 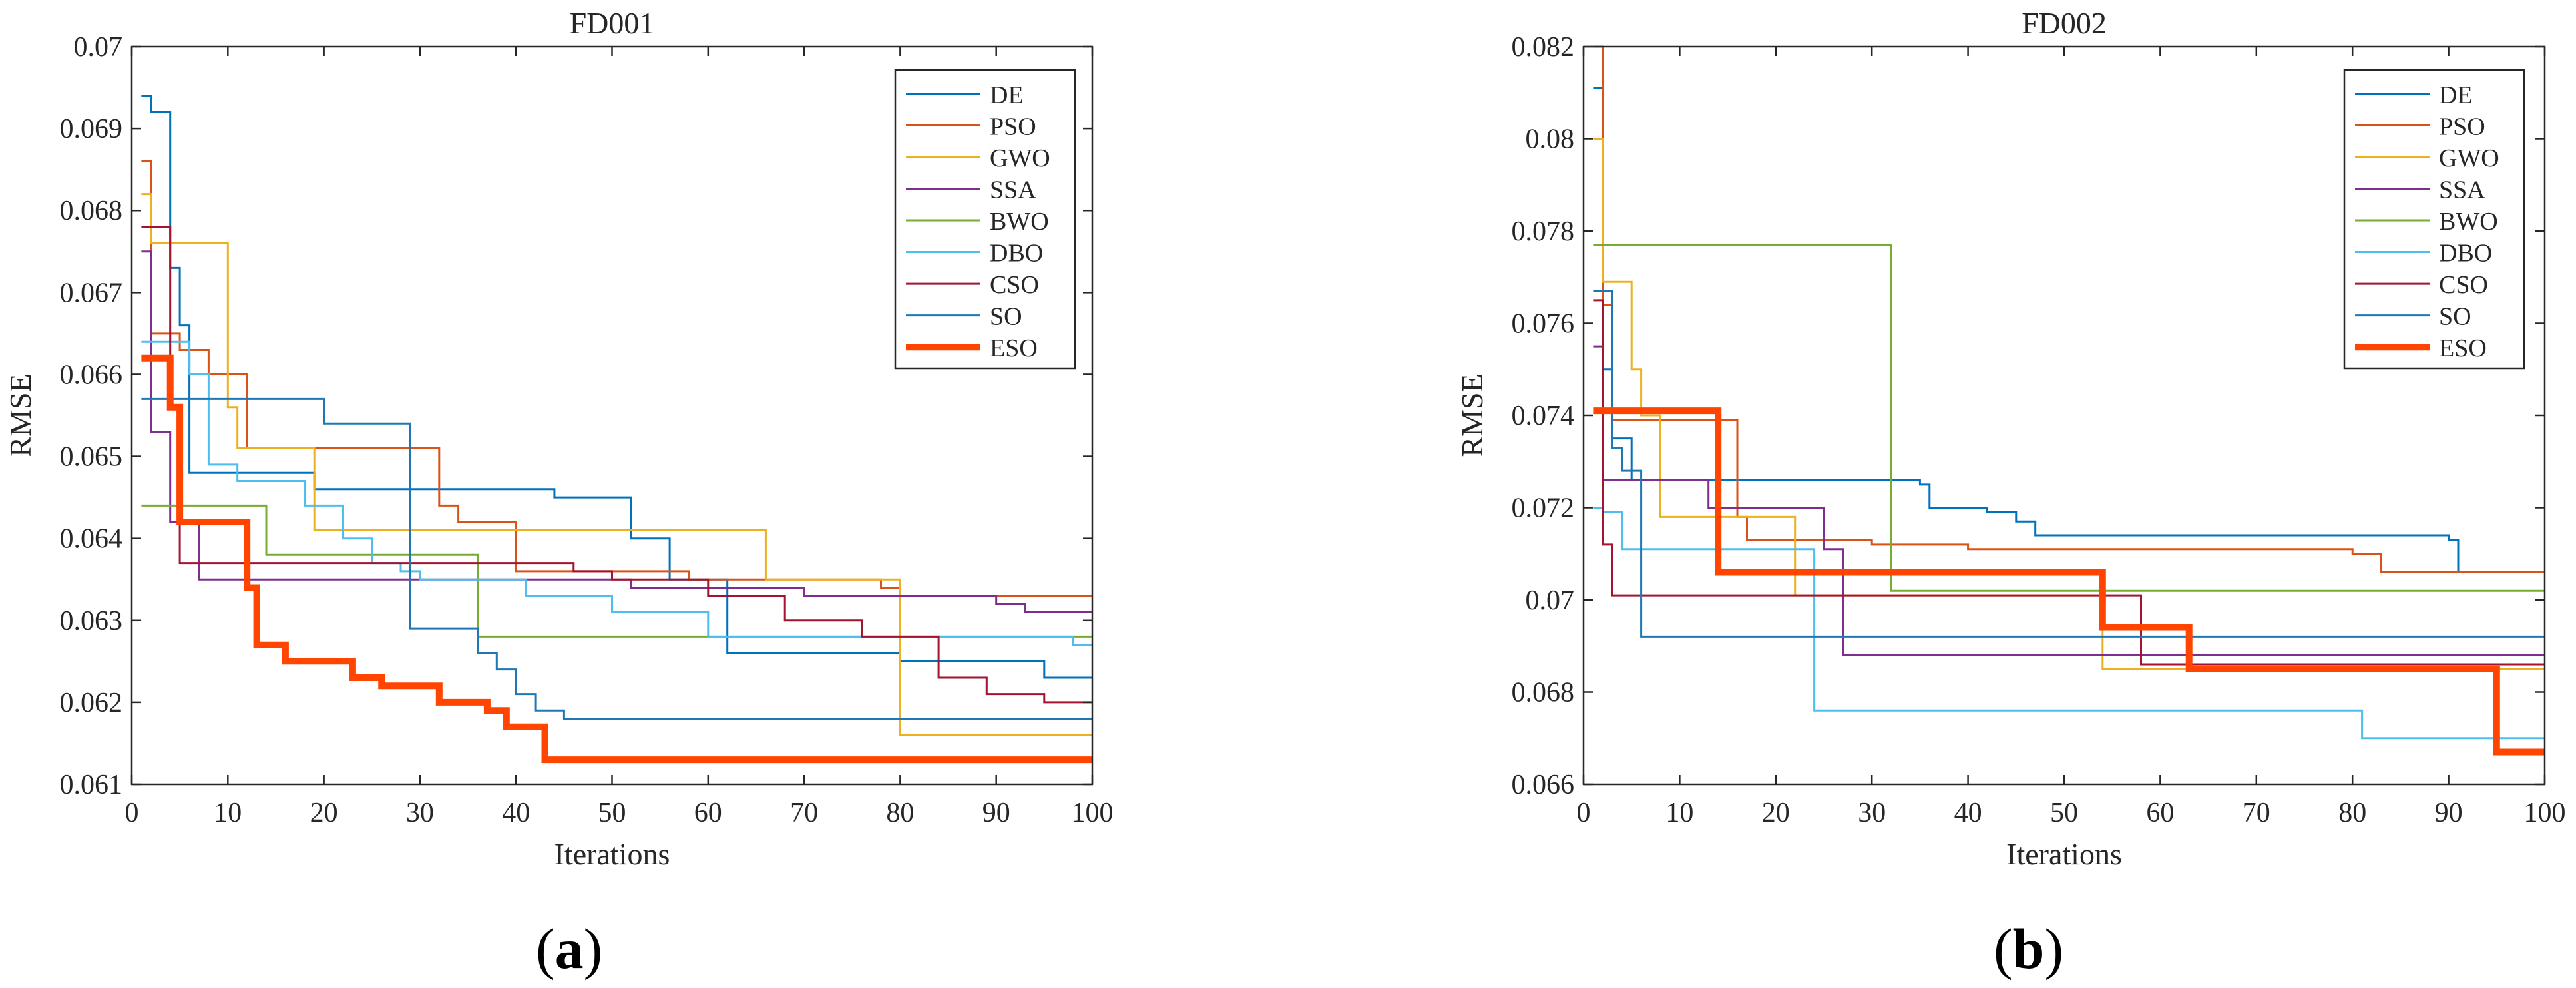 What do you see at coordinates (91, 785) in the screenshot?
I see `y-tick-label: 0.061` at bounding box center [91, 785].